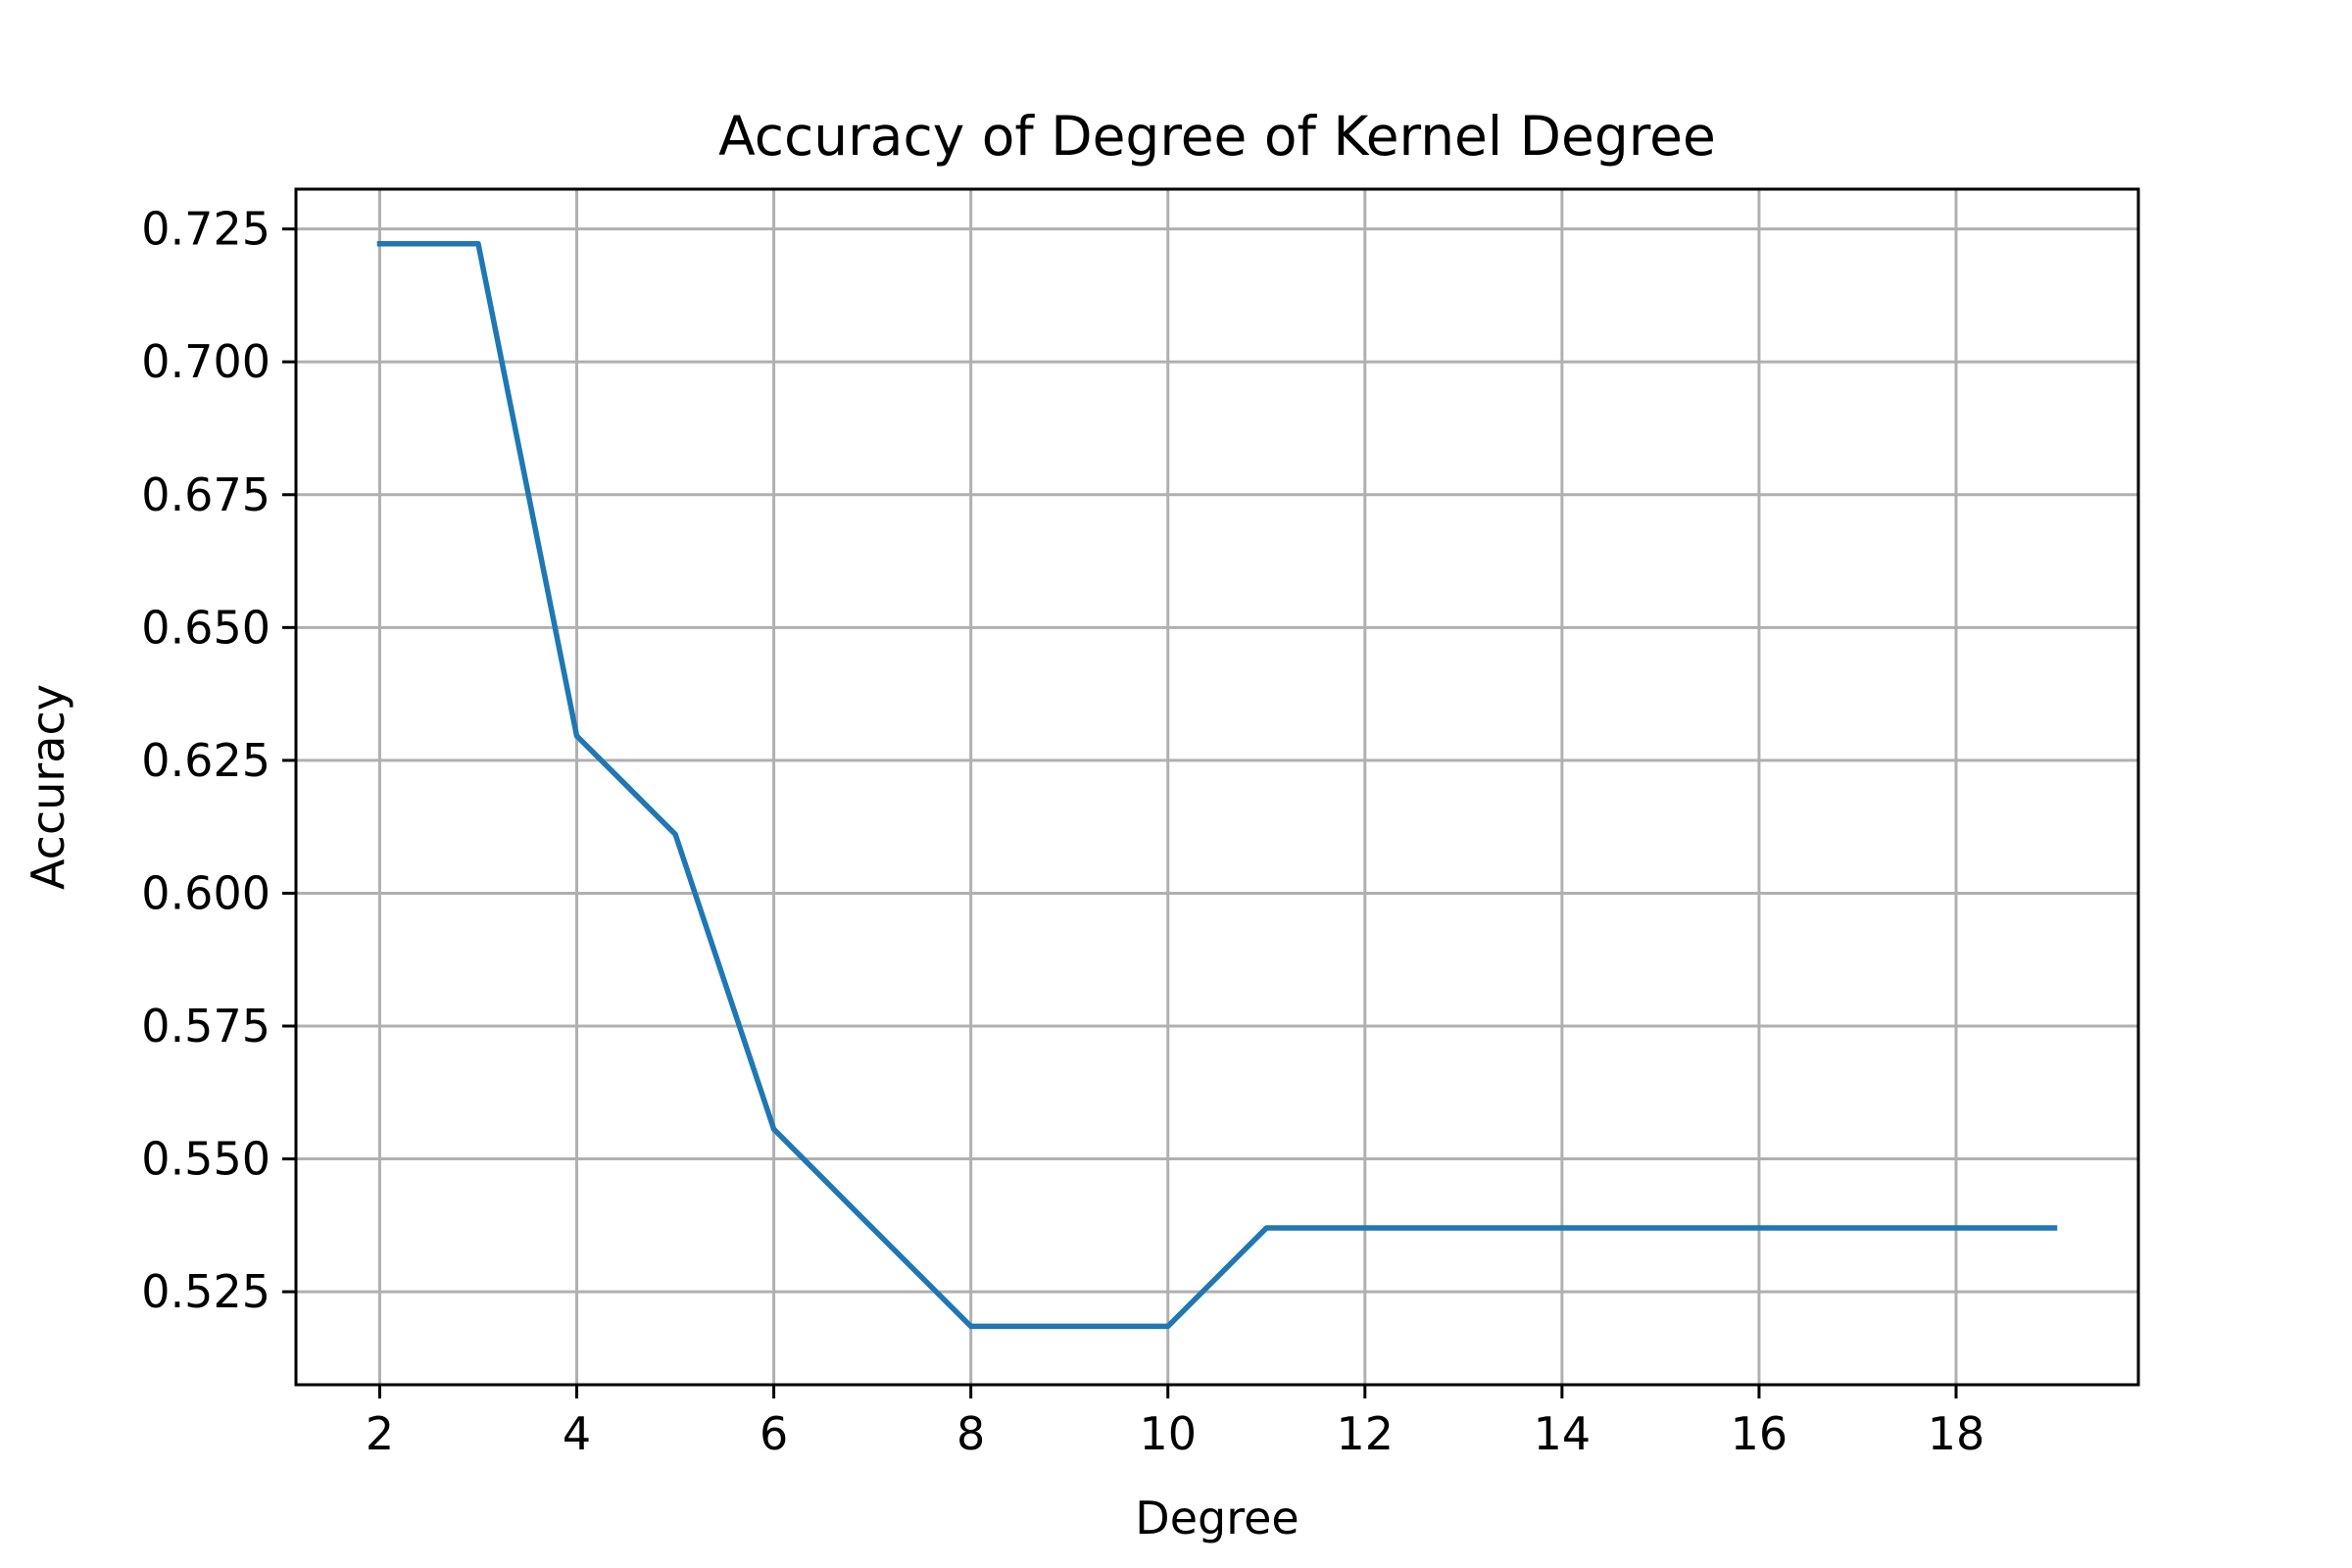 The height and width of the screenshot is (1568, 2352). I want to click on chart-title: Accuracy of Degree of Kernel Degree, so click(1217, 136).